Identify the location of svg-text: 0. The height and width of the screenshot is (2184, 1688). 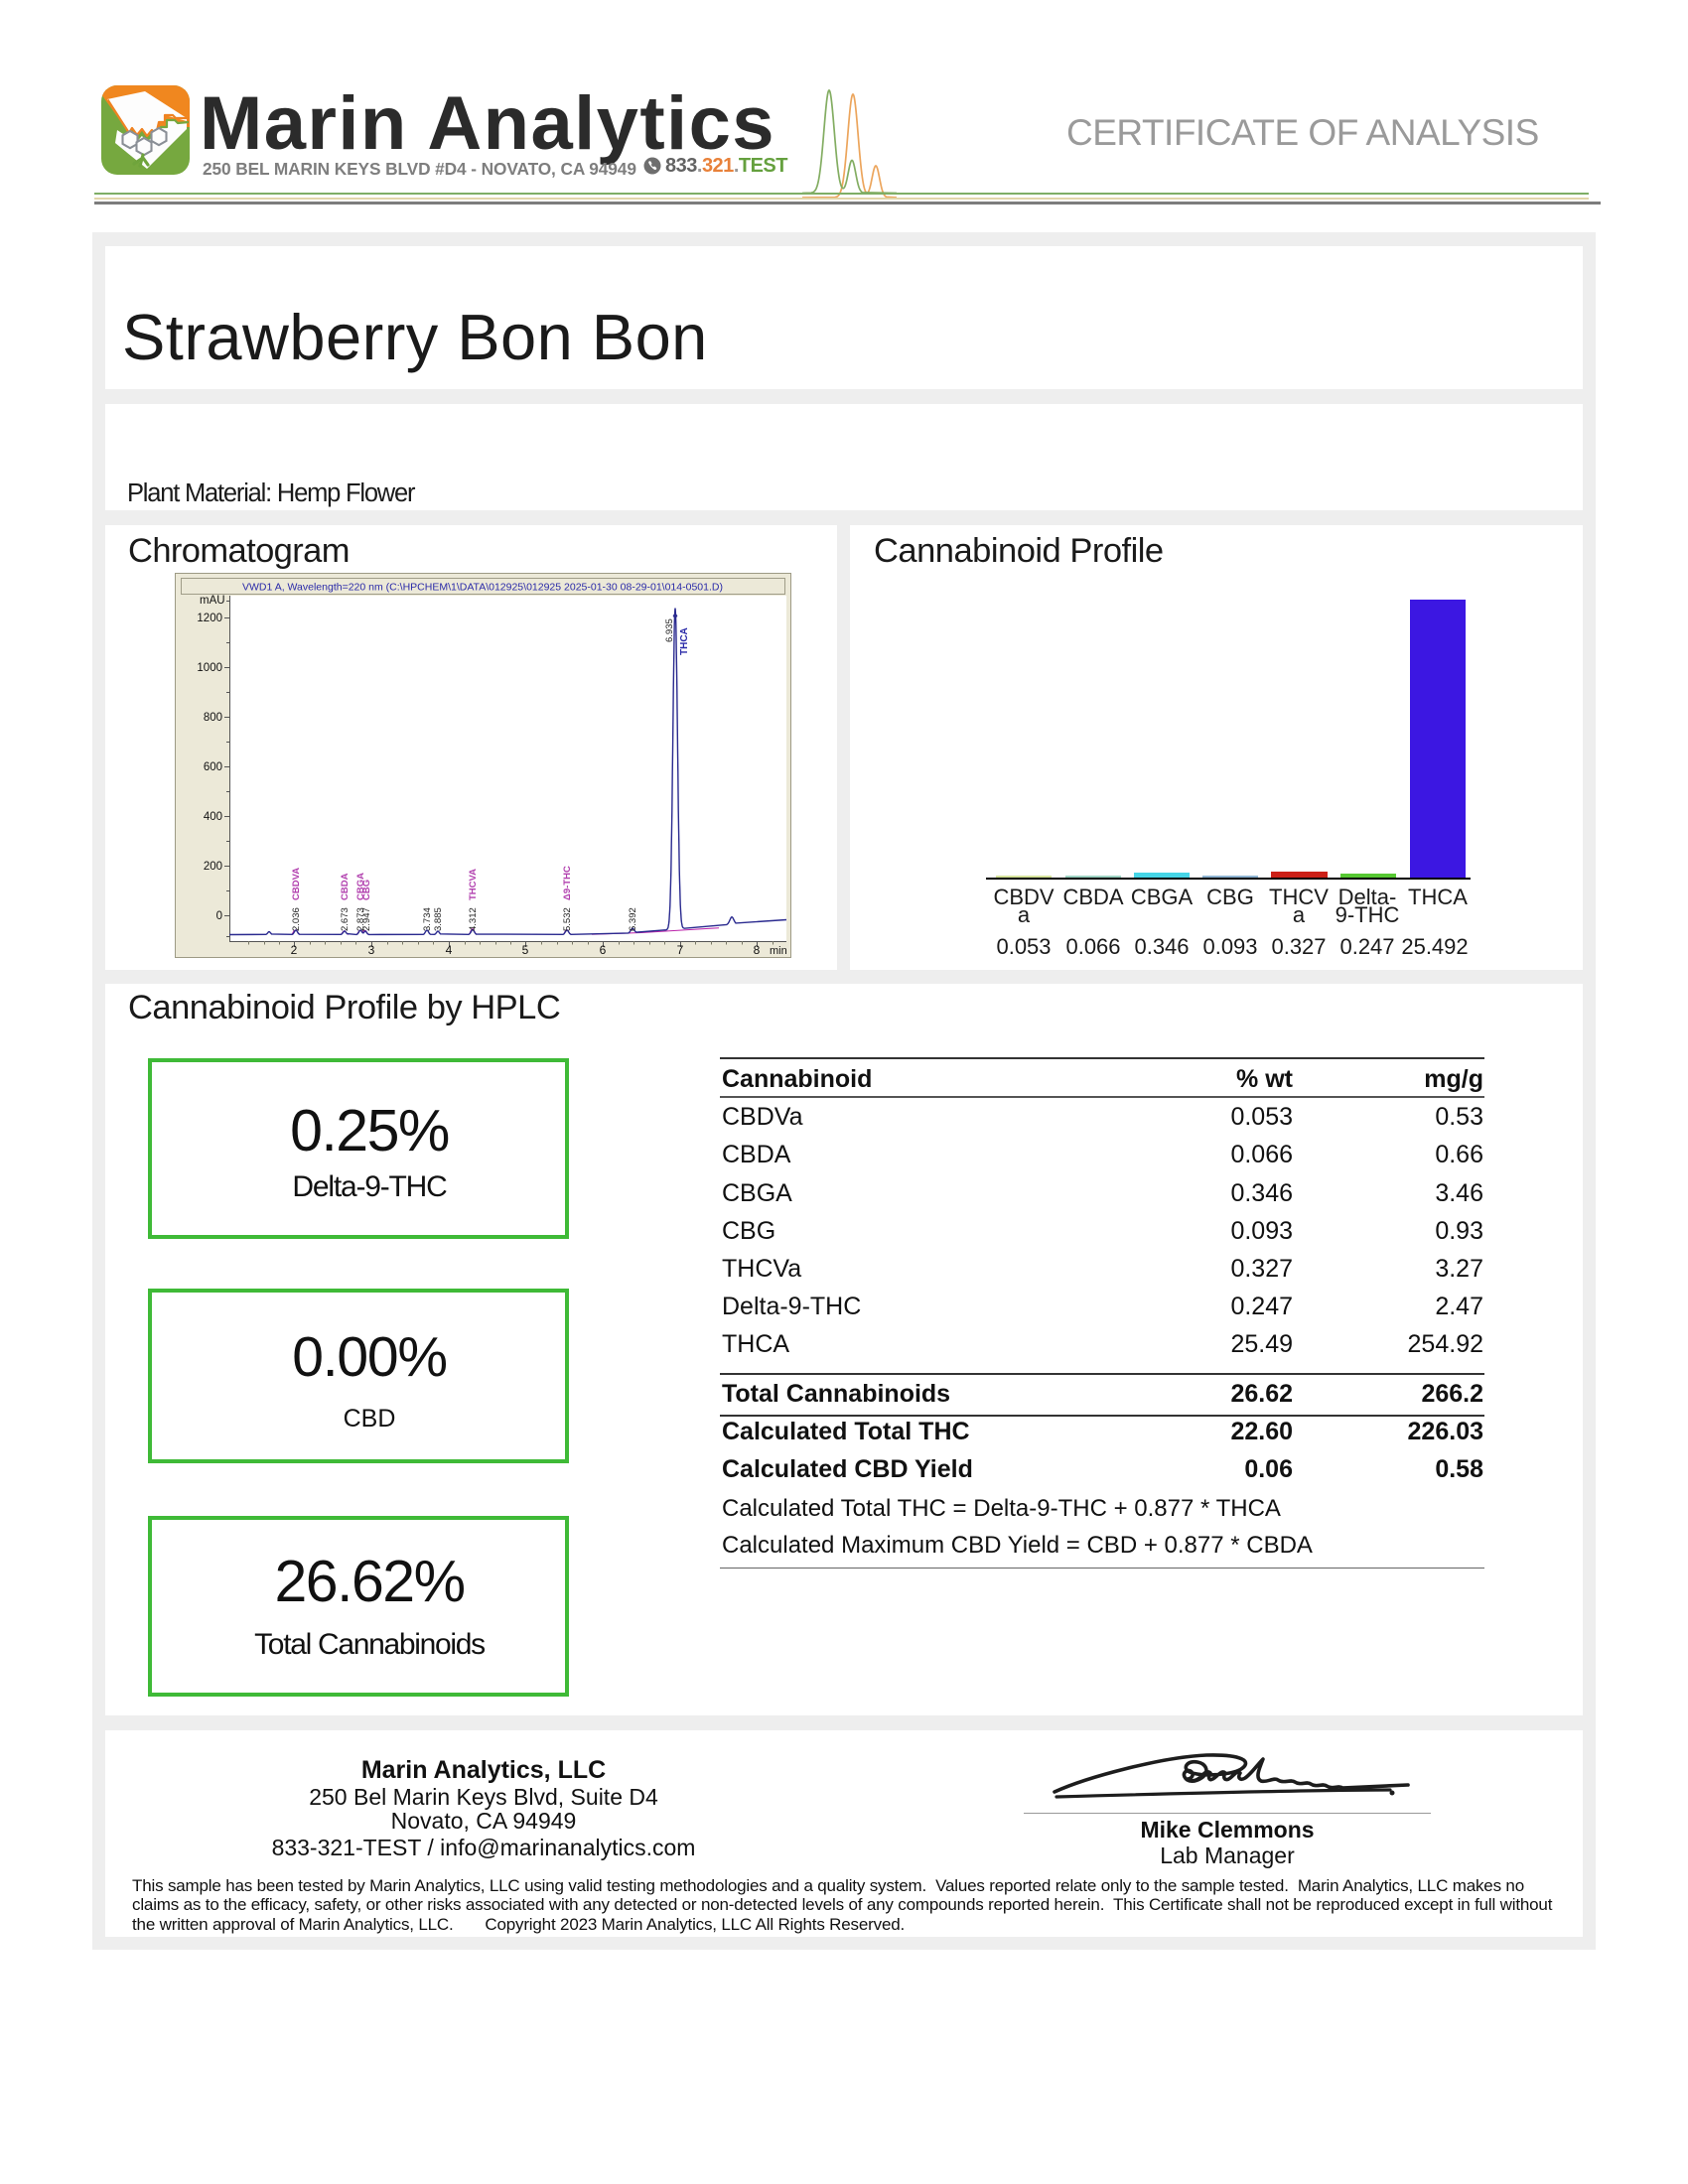
(219, 916).